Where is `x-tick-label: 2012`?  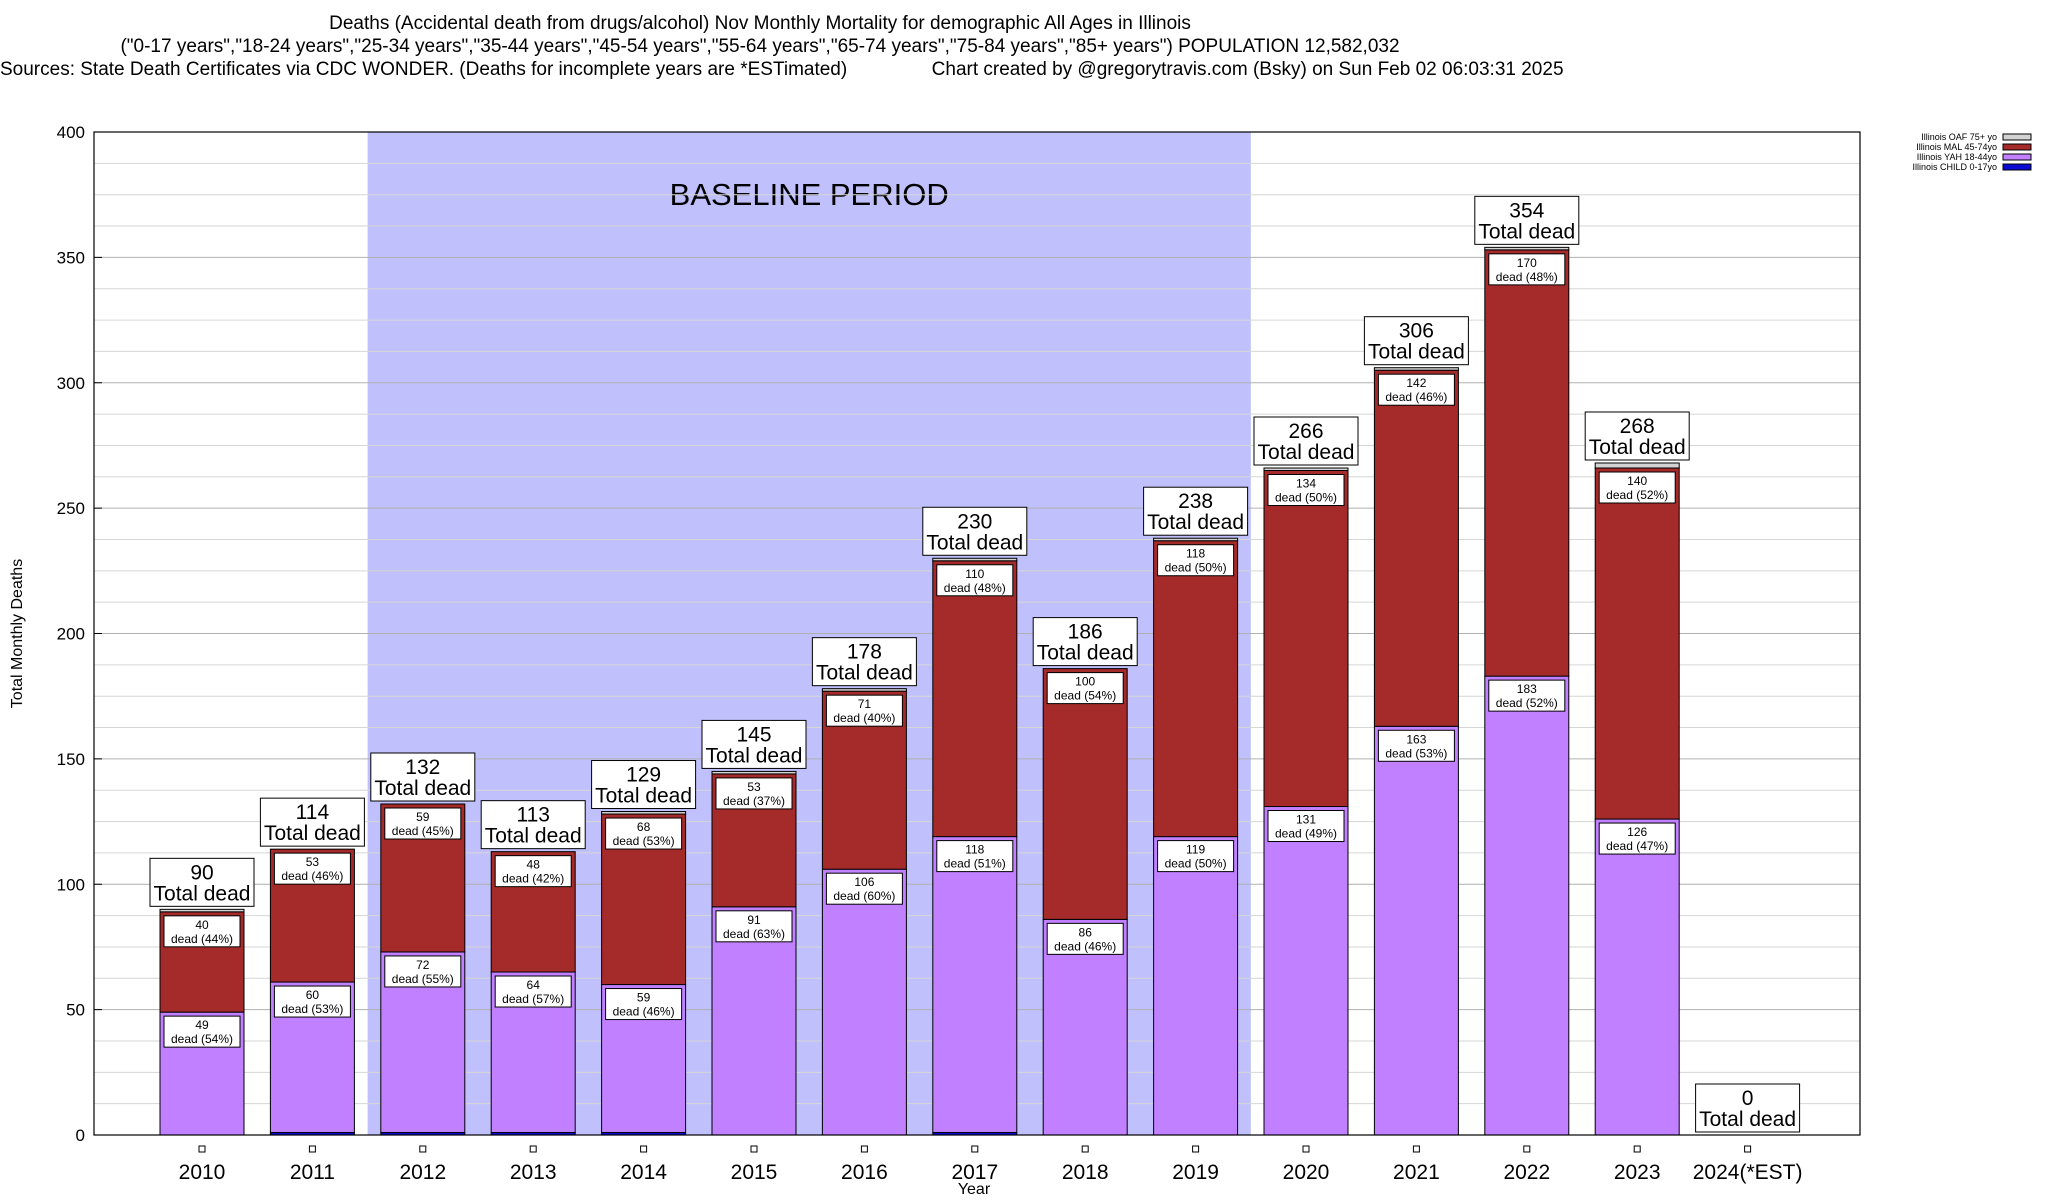
x-tick-label: 2012 is located at coordinates (422, 1172).